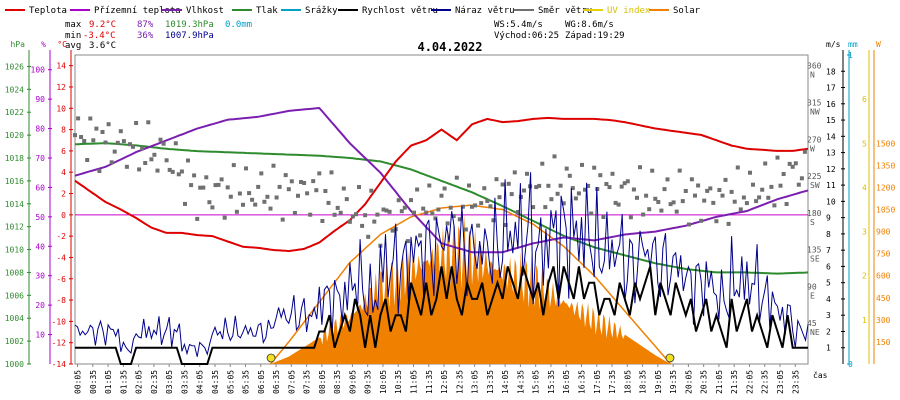  What do you see at coordinates (400, 11) in the screenshot?
I see `legend-label: Rychlost větru` at bounding box center [400, 11].